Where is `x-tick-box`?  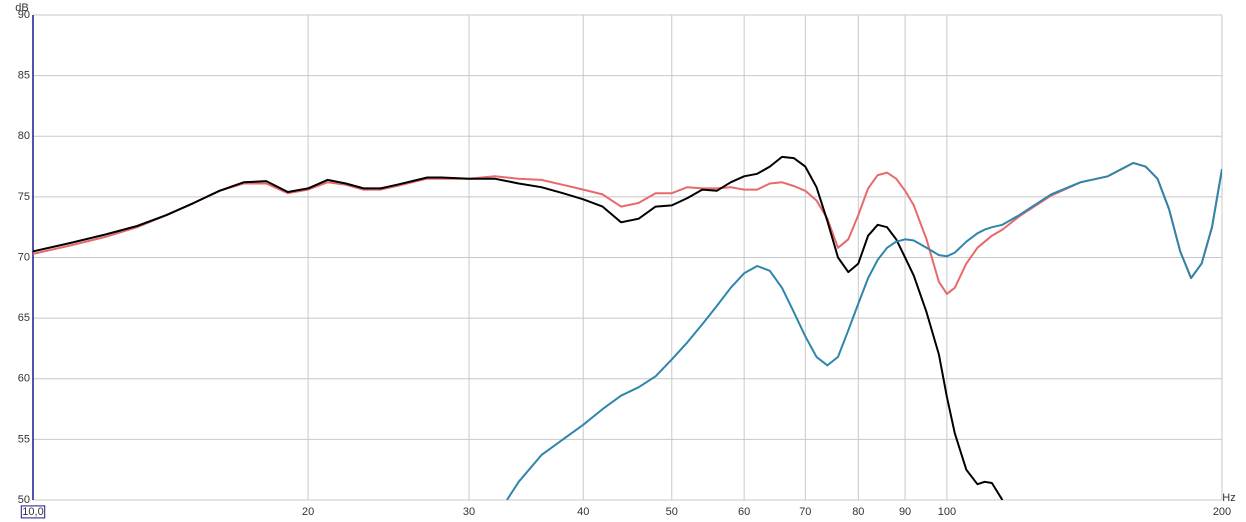
x-tick-box is located at coordinates (33, 512).